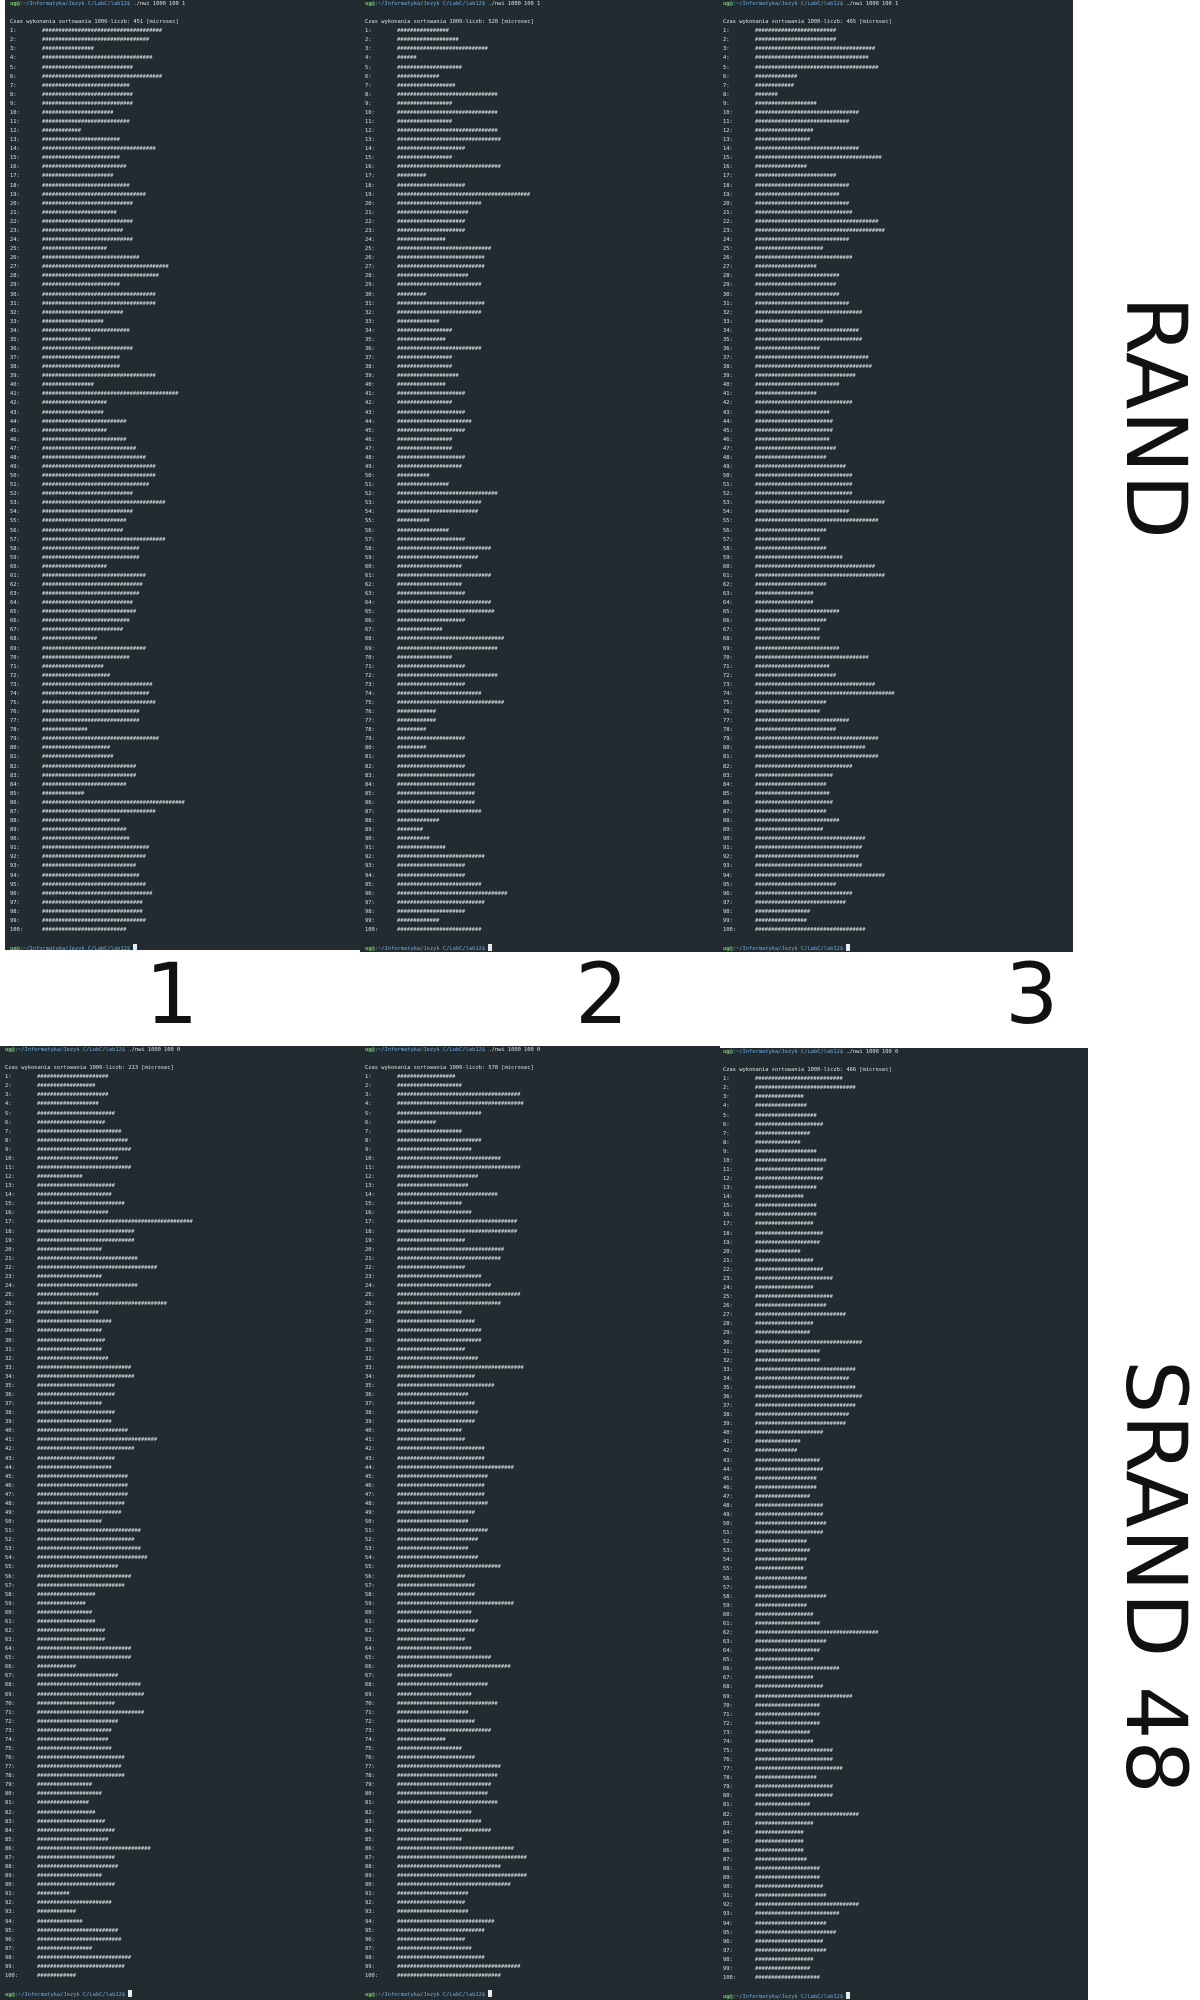 This screenshot has height=2000, width=1200. I want to click on row-bar: ##################, so click(66, 1594).